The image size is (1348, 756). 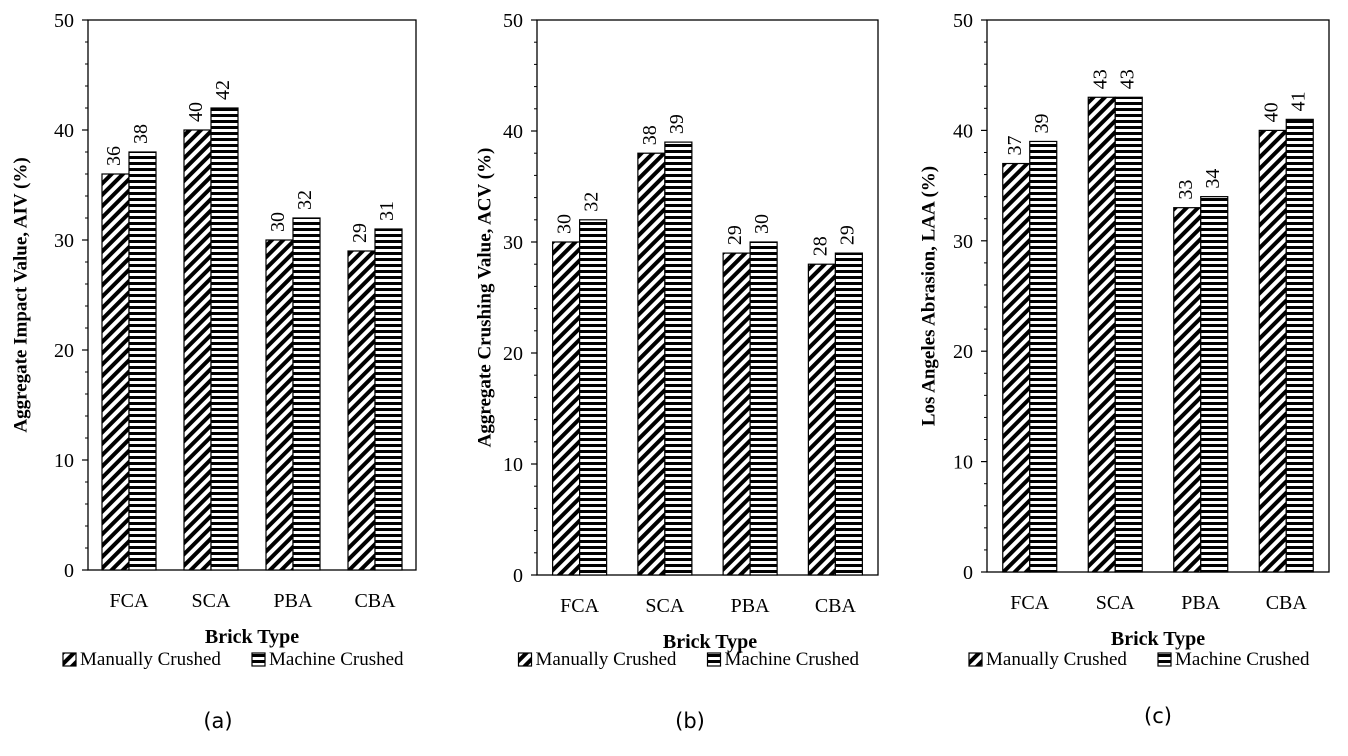 What do you see at coordinates (223, 90) in the screenshot?
I see `data-label: 42` at bounding box center [223, 90].